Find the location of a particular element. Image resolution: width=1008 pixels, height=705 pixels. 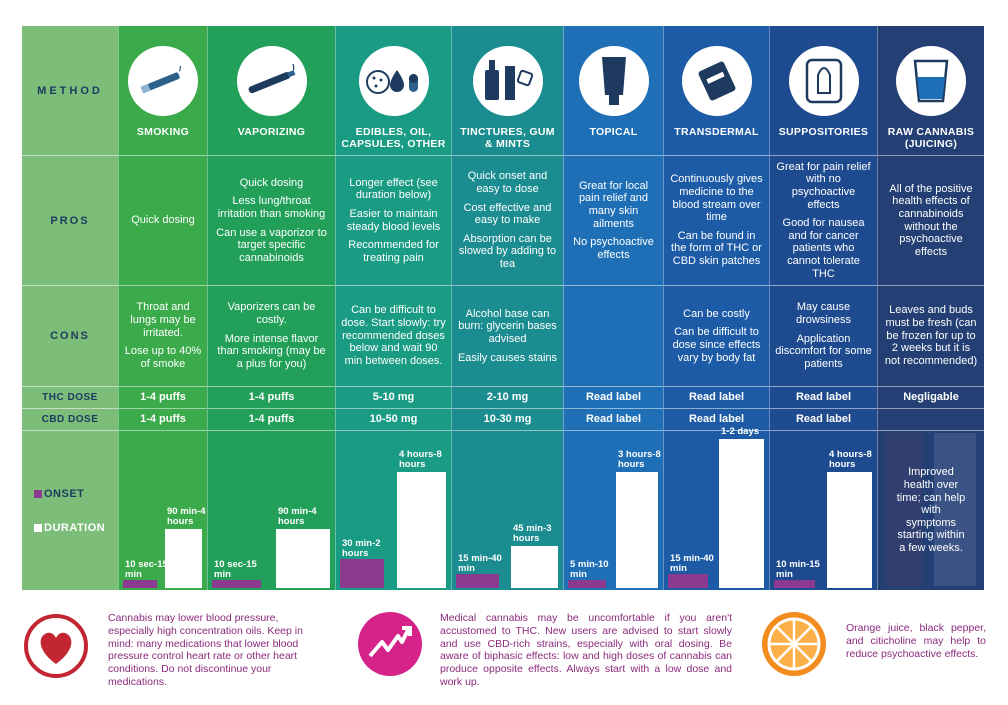

thc-dose-cell: Read label is located at coordinates (716, 398).